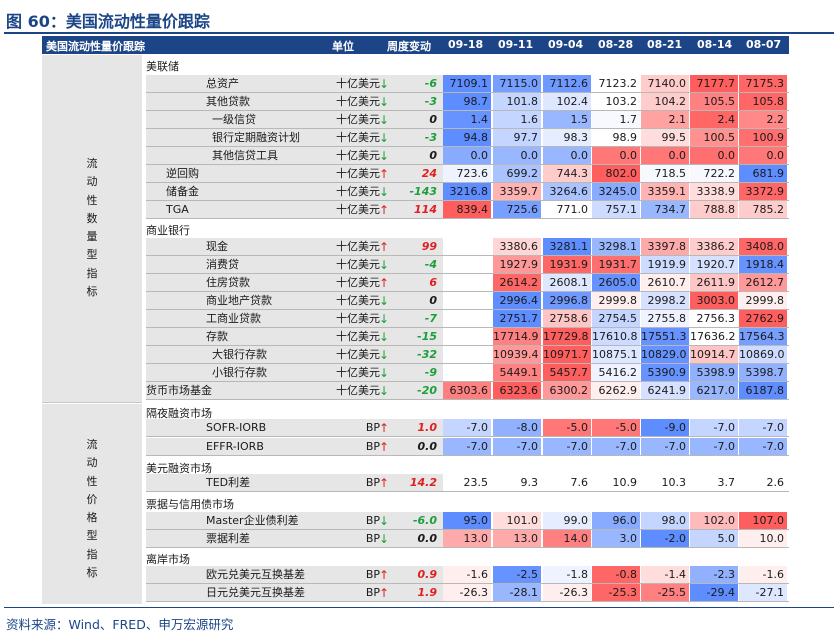 Image resolution: width=838 pixels, height=637 pixels. Describe the element at coordinates (763, 282) in the screenshot. I see `table-cell: 2612.7` at that location.